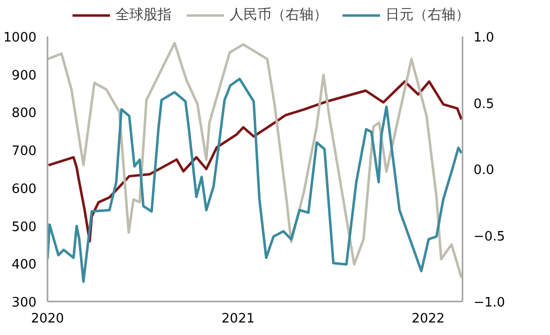  What do you see at coordinates (484, 170) in the screenshot?
I see `y2-tick-label: 0.0` at bounding box center [484, 170].